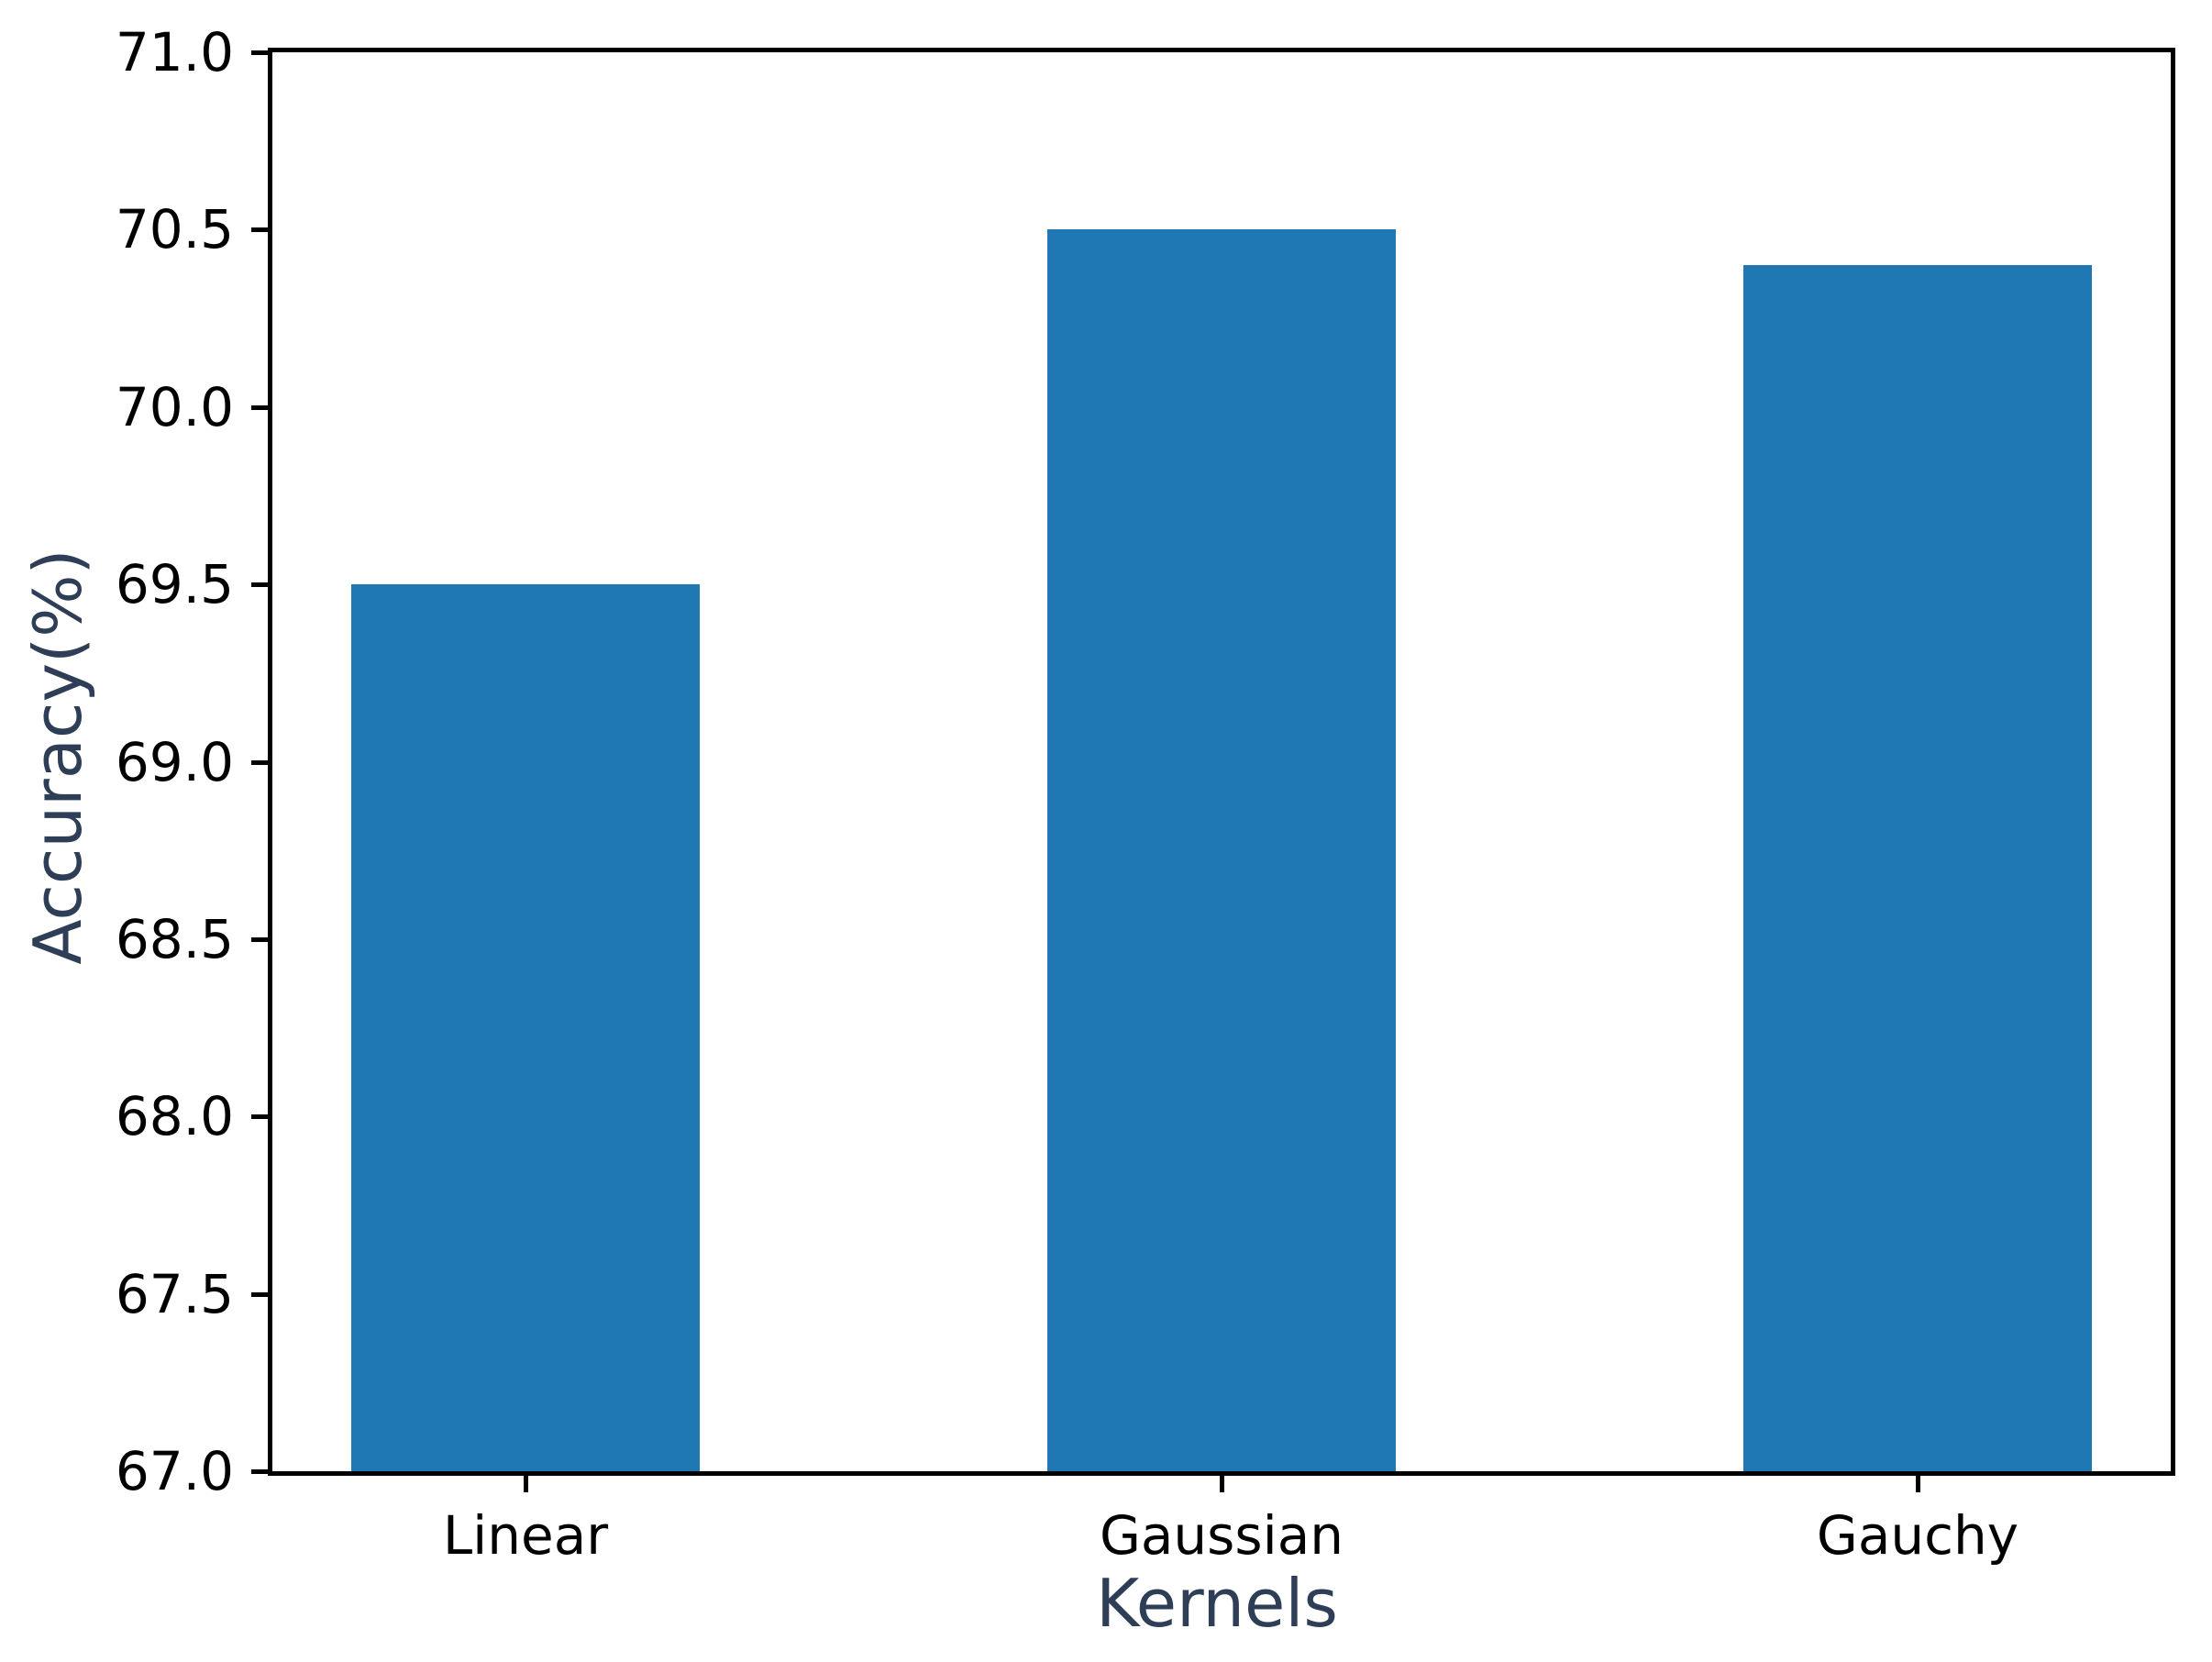 Image resolution: width=2212 pixels, height=1662 pixels. What do you see at coordinates (175, 1471) in the screenshot?
I see `y-tick-label: 67.0` at bounding box center [175, 1471].